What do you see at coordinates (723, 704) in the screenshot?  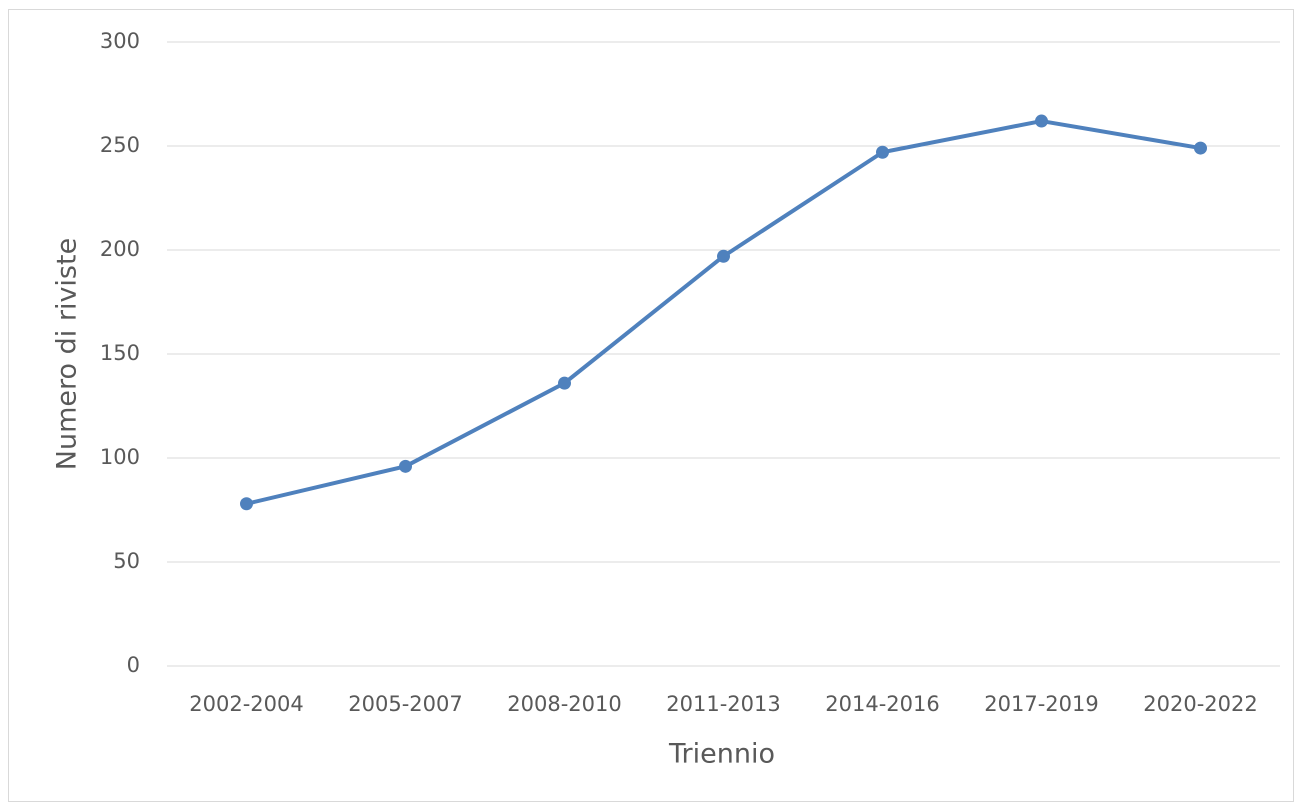 I see `x-tick-label: 2011-2013` at bounding box center [723, 704].